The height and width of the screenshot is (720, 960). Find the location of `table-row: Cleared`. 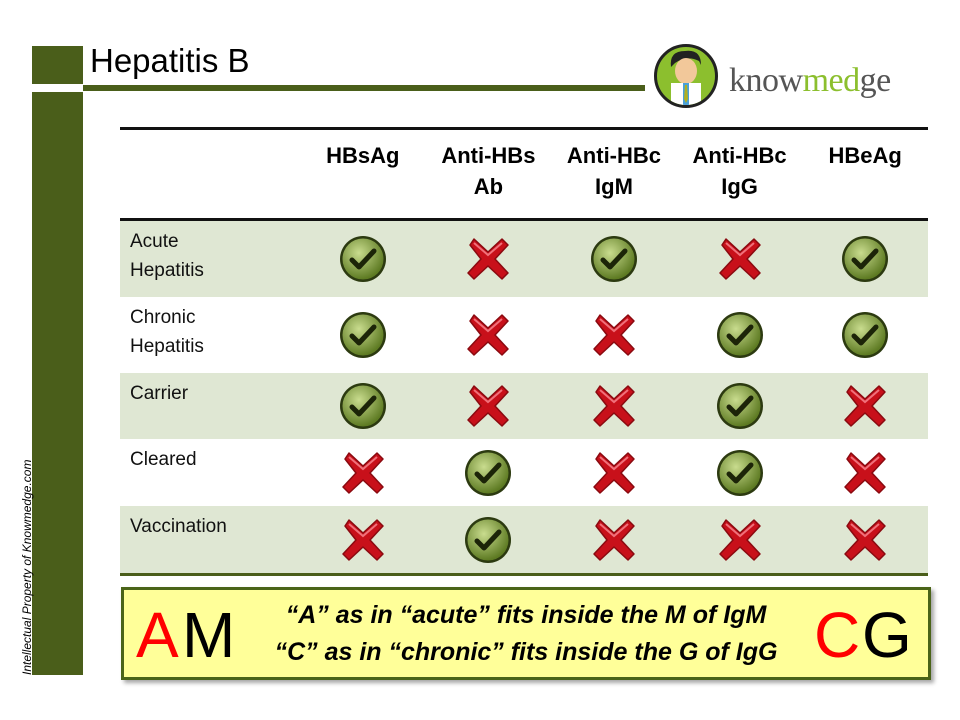

table-row: Cleared is located at coordinates (524, 472).